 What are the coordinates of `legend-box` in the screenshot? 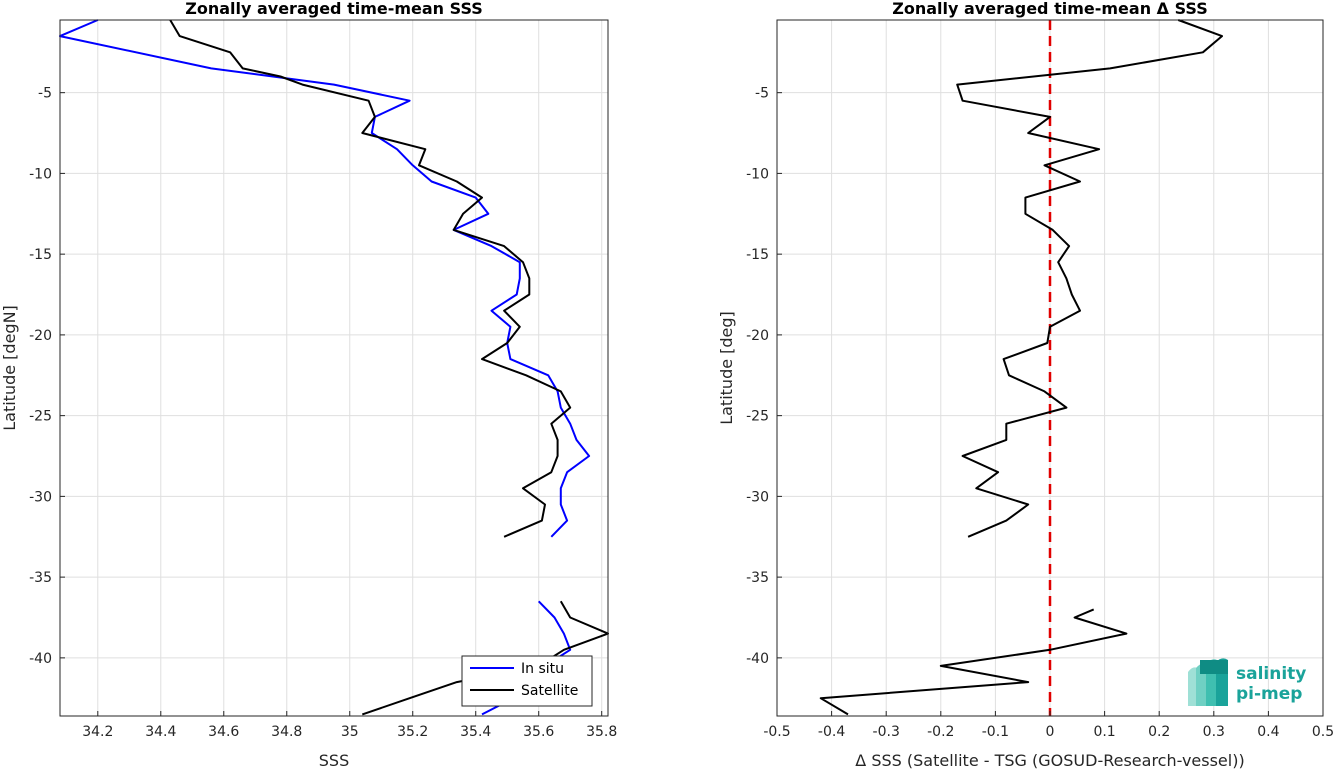 It's located at (527, 681).